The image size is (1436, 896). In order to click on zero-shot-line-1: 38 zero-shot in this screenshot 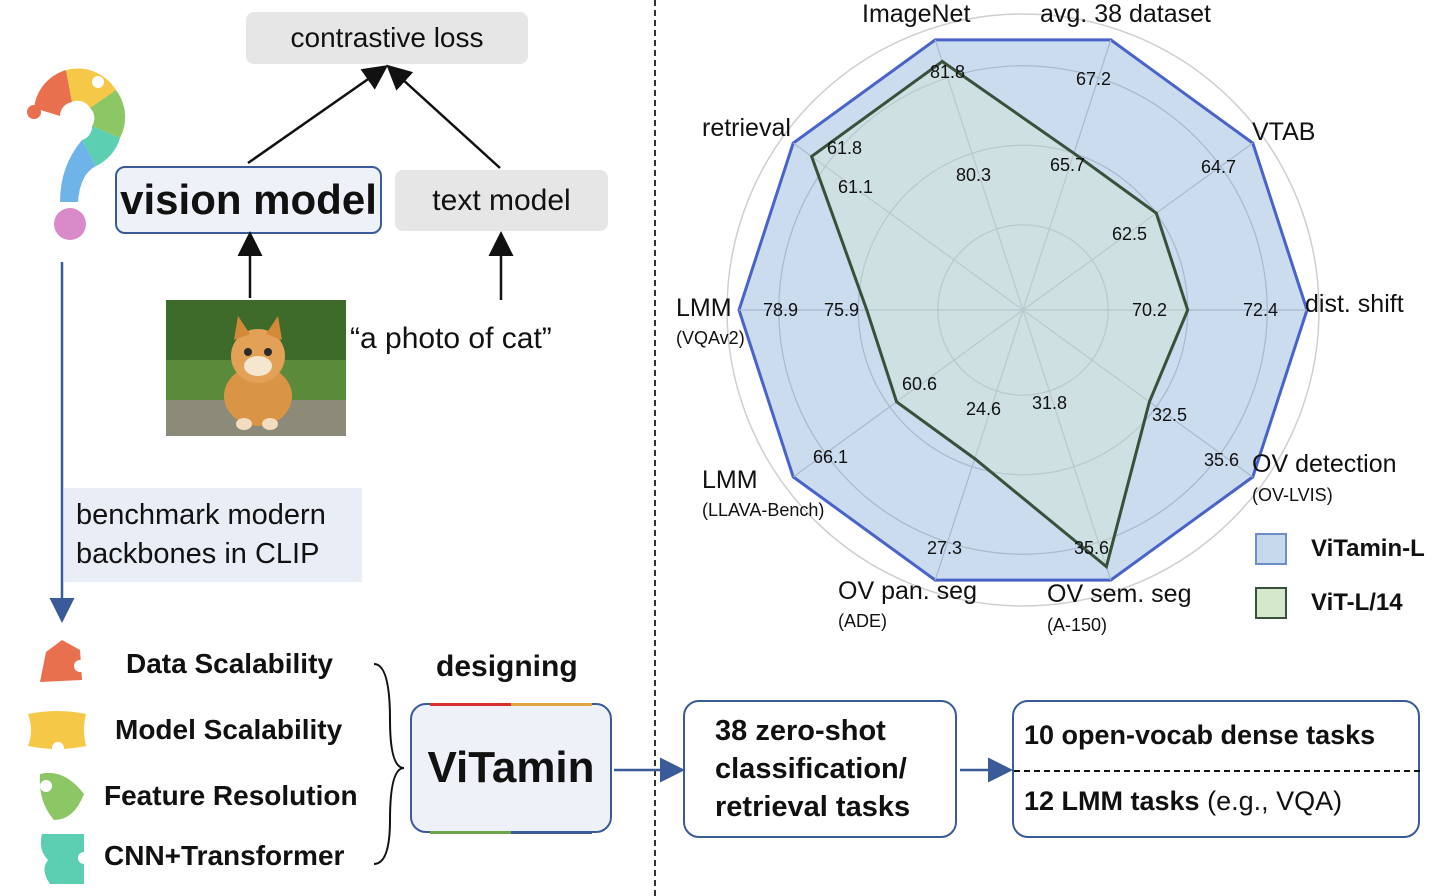, I will do `click(800, 731)`.